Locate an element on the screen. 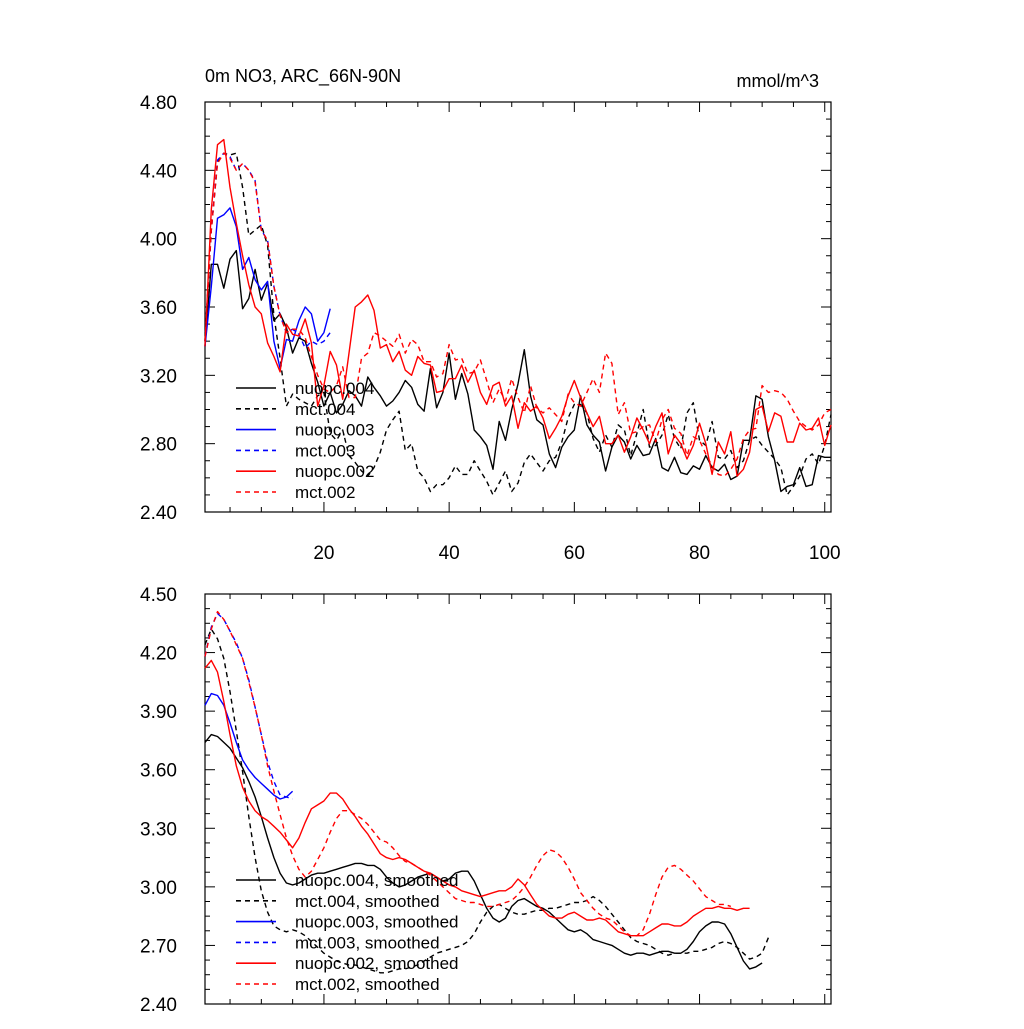 This screenshot has width=1024, height=1029. y-tick-label: 3.20 is located at coordinates (158, 376).